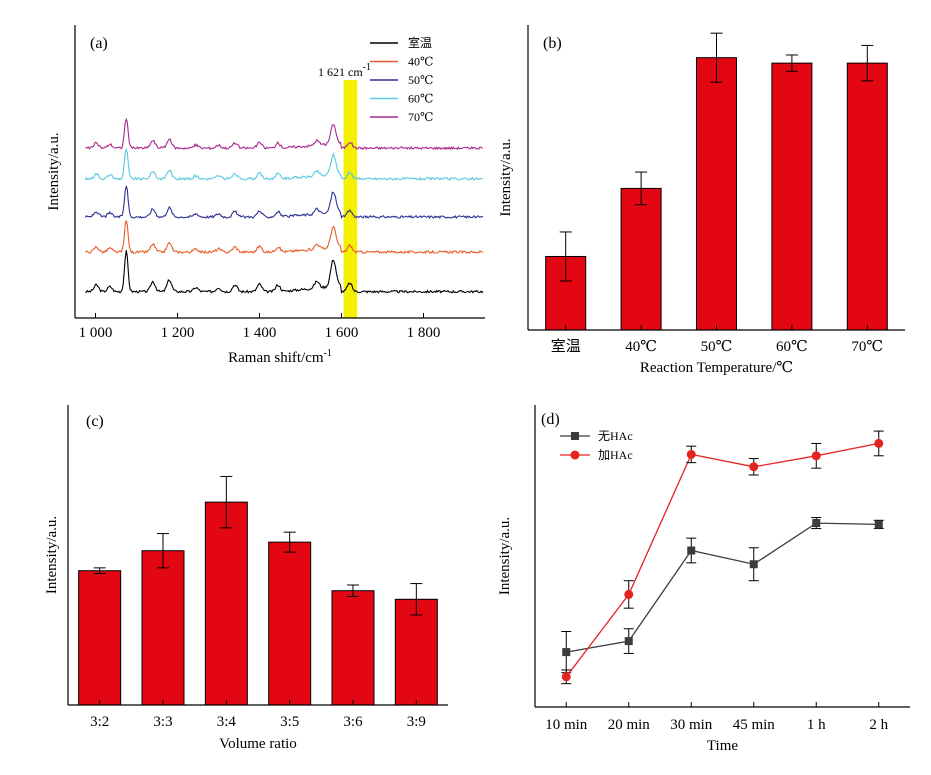 Image resolution: width=931 pixels, height=775 pixels. Describe the element at coordinates (344, 70) in the screenshot. I see `annotation-label: 1 621 cm-1` at that location.